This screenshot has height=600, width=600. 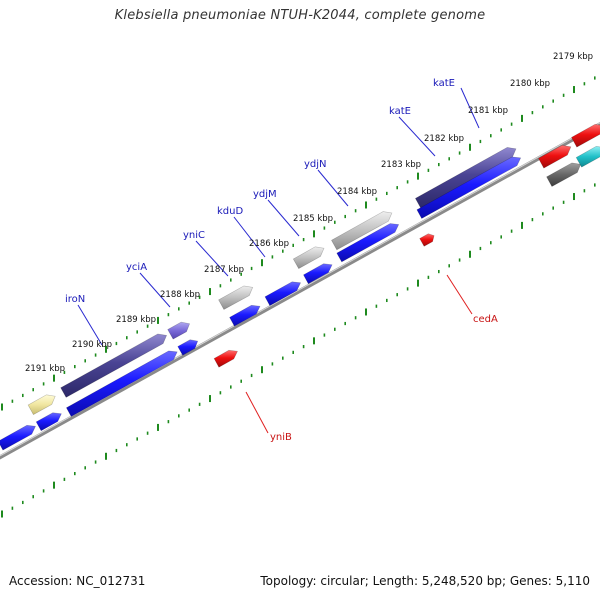 I want to click on kbp-label: 2184 kbp, so click(x=357, y=192).